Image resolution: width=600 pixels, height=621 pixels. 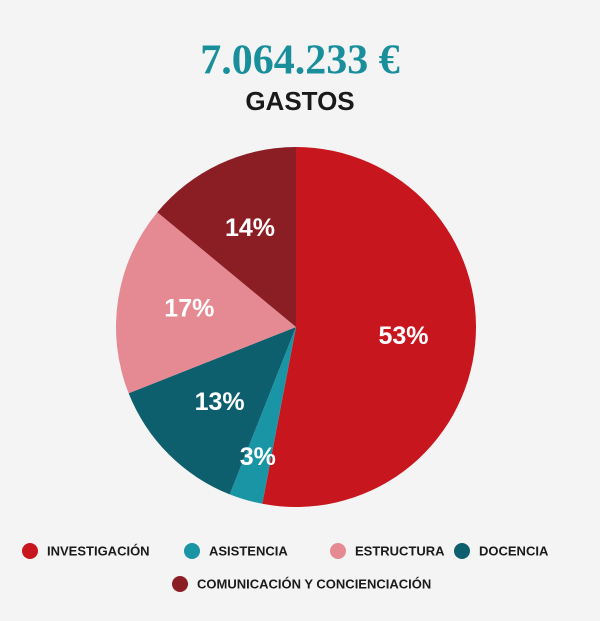 What do you see at coordinates (220, 402) in the screenshot?
I see `slice-label: 13%` at bounding box center [220, 402].